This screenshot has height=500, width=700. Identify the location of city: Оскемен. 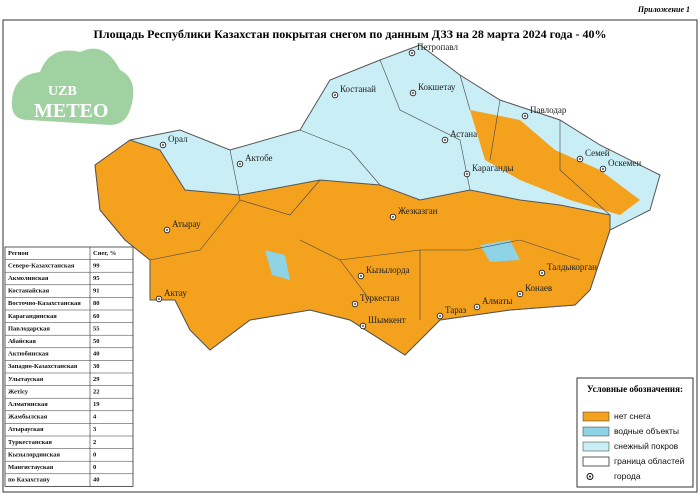
(624, 163).